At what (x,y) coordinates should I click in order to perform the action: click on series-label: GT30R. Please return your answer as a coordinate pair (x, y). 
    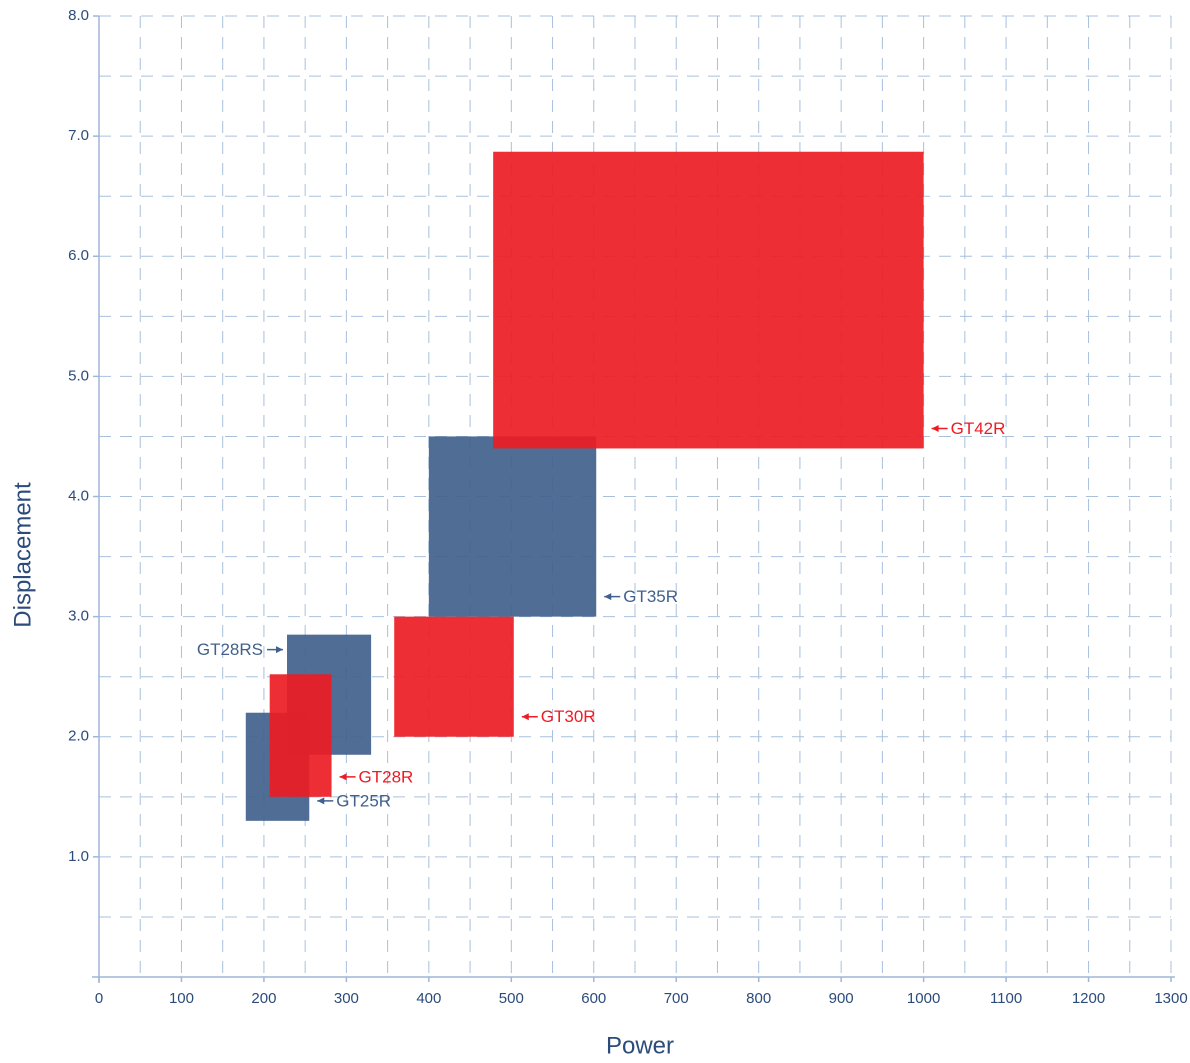
    Looking at the image, I should click on (568, 716).